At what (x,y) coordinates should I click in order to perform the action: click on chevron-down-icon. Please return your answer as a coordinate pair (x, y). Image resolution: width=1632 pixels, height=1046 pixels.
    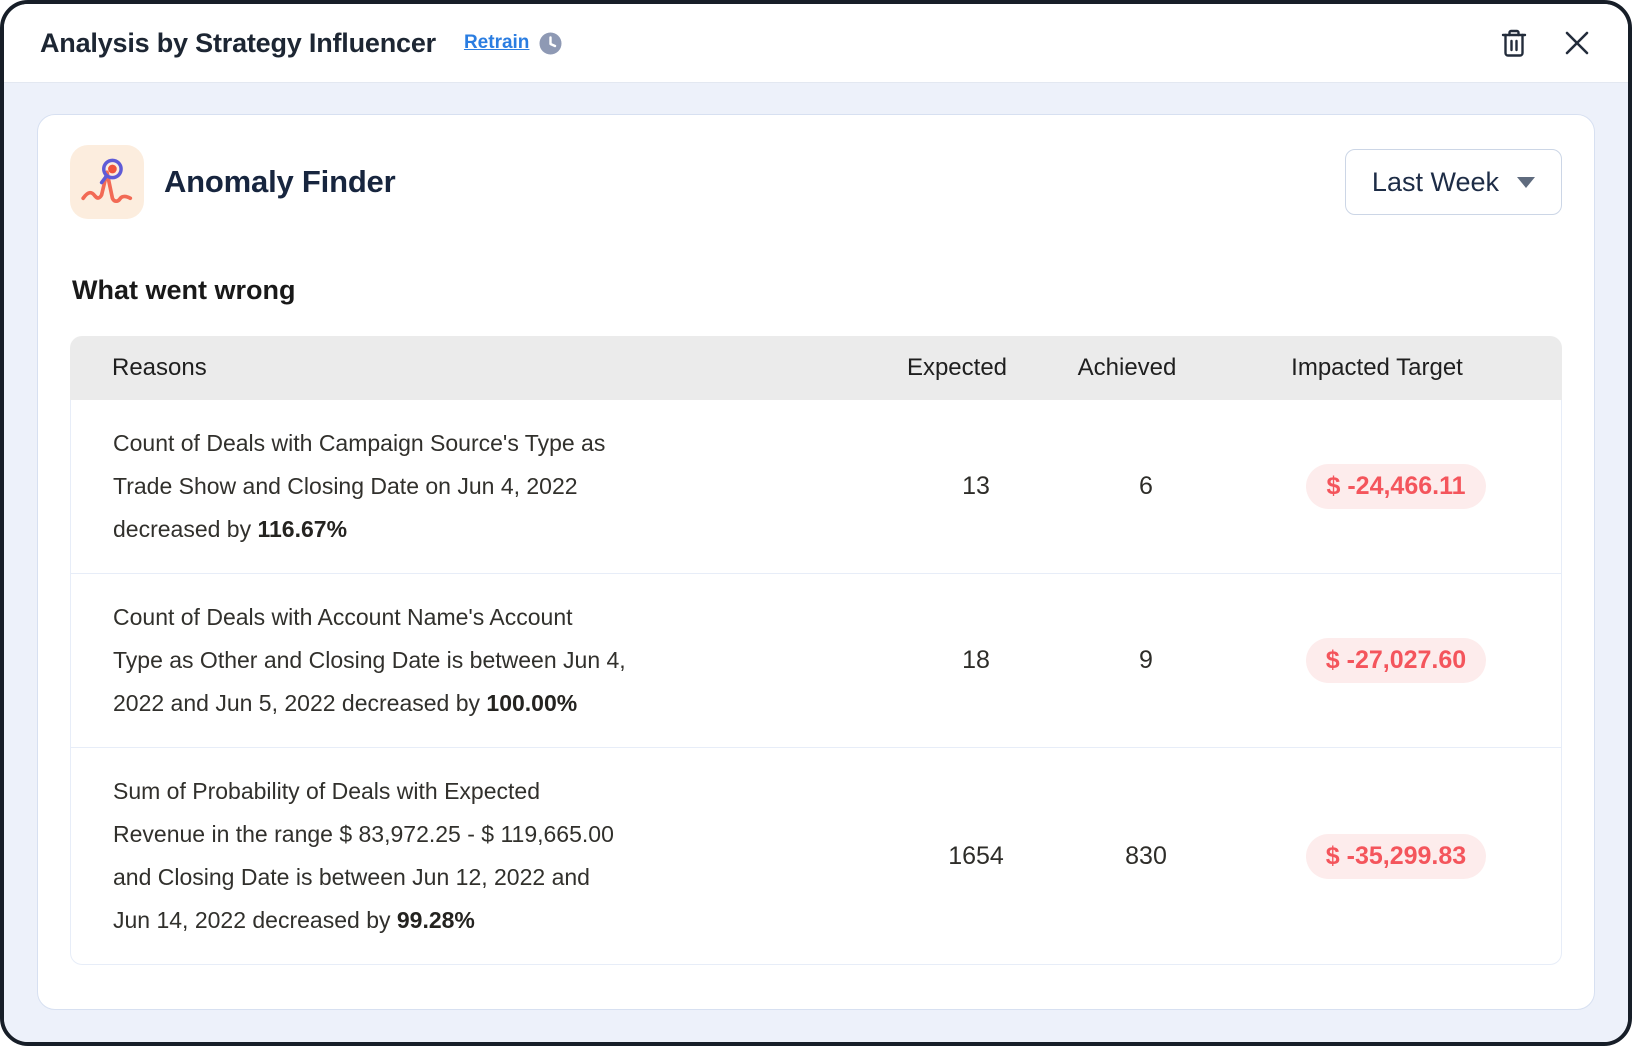
    Looking at the image, I should click on (1526, 182).